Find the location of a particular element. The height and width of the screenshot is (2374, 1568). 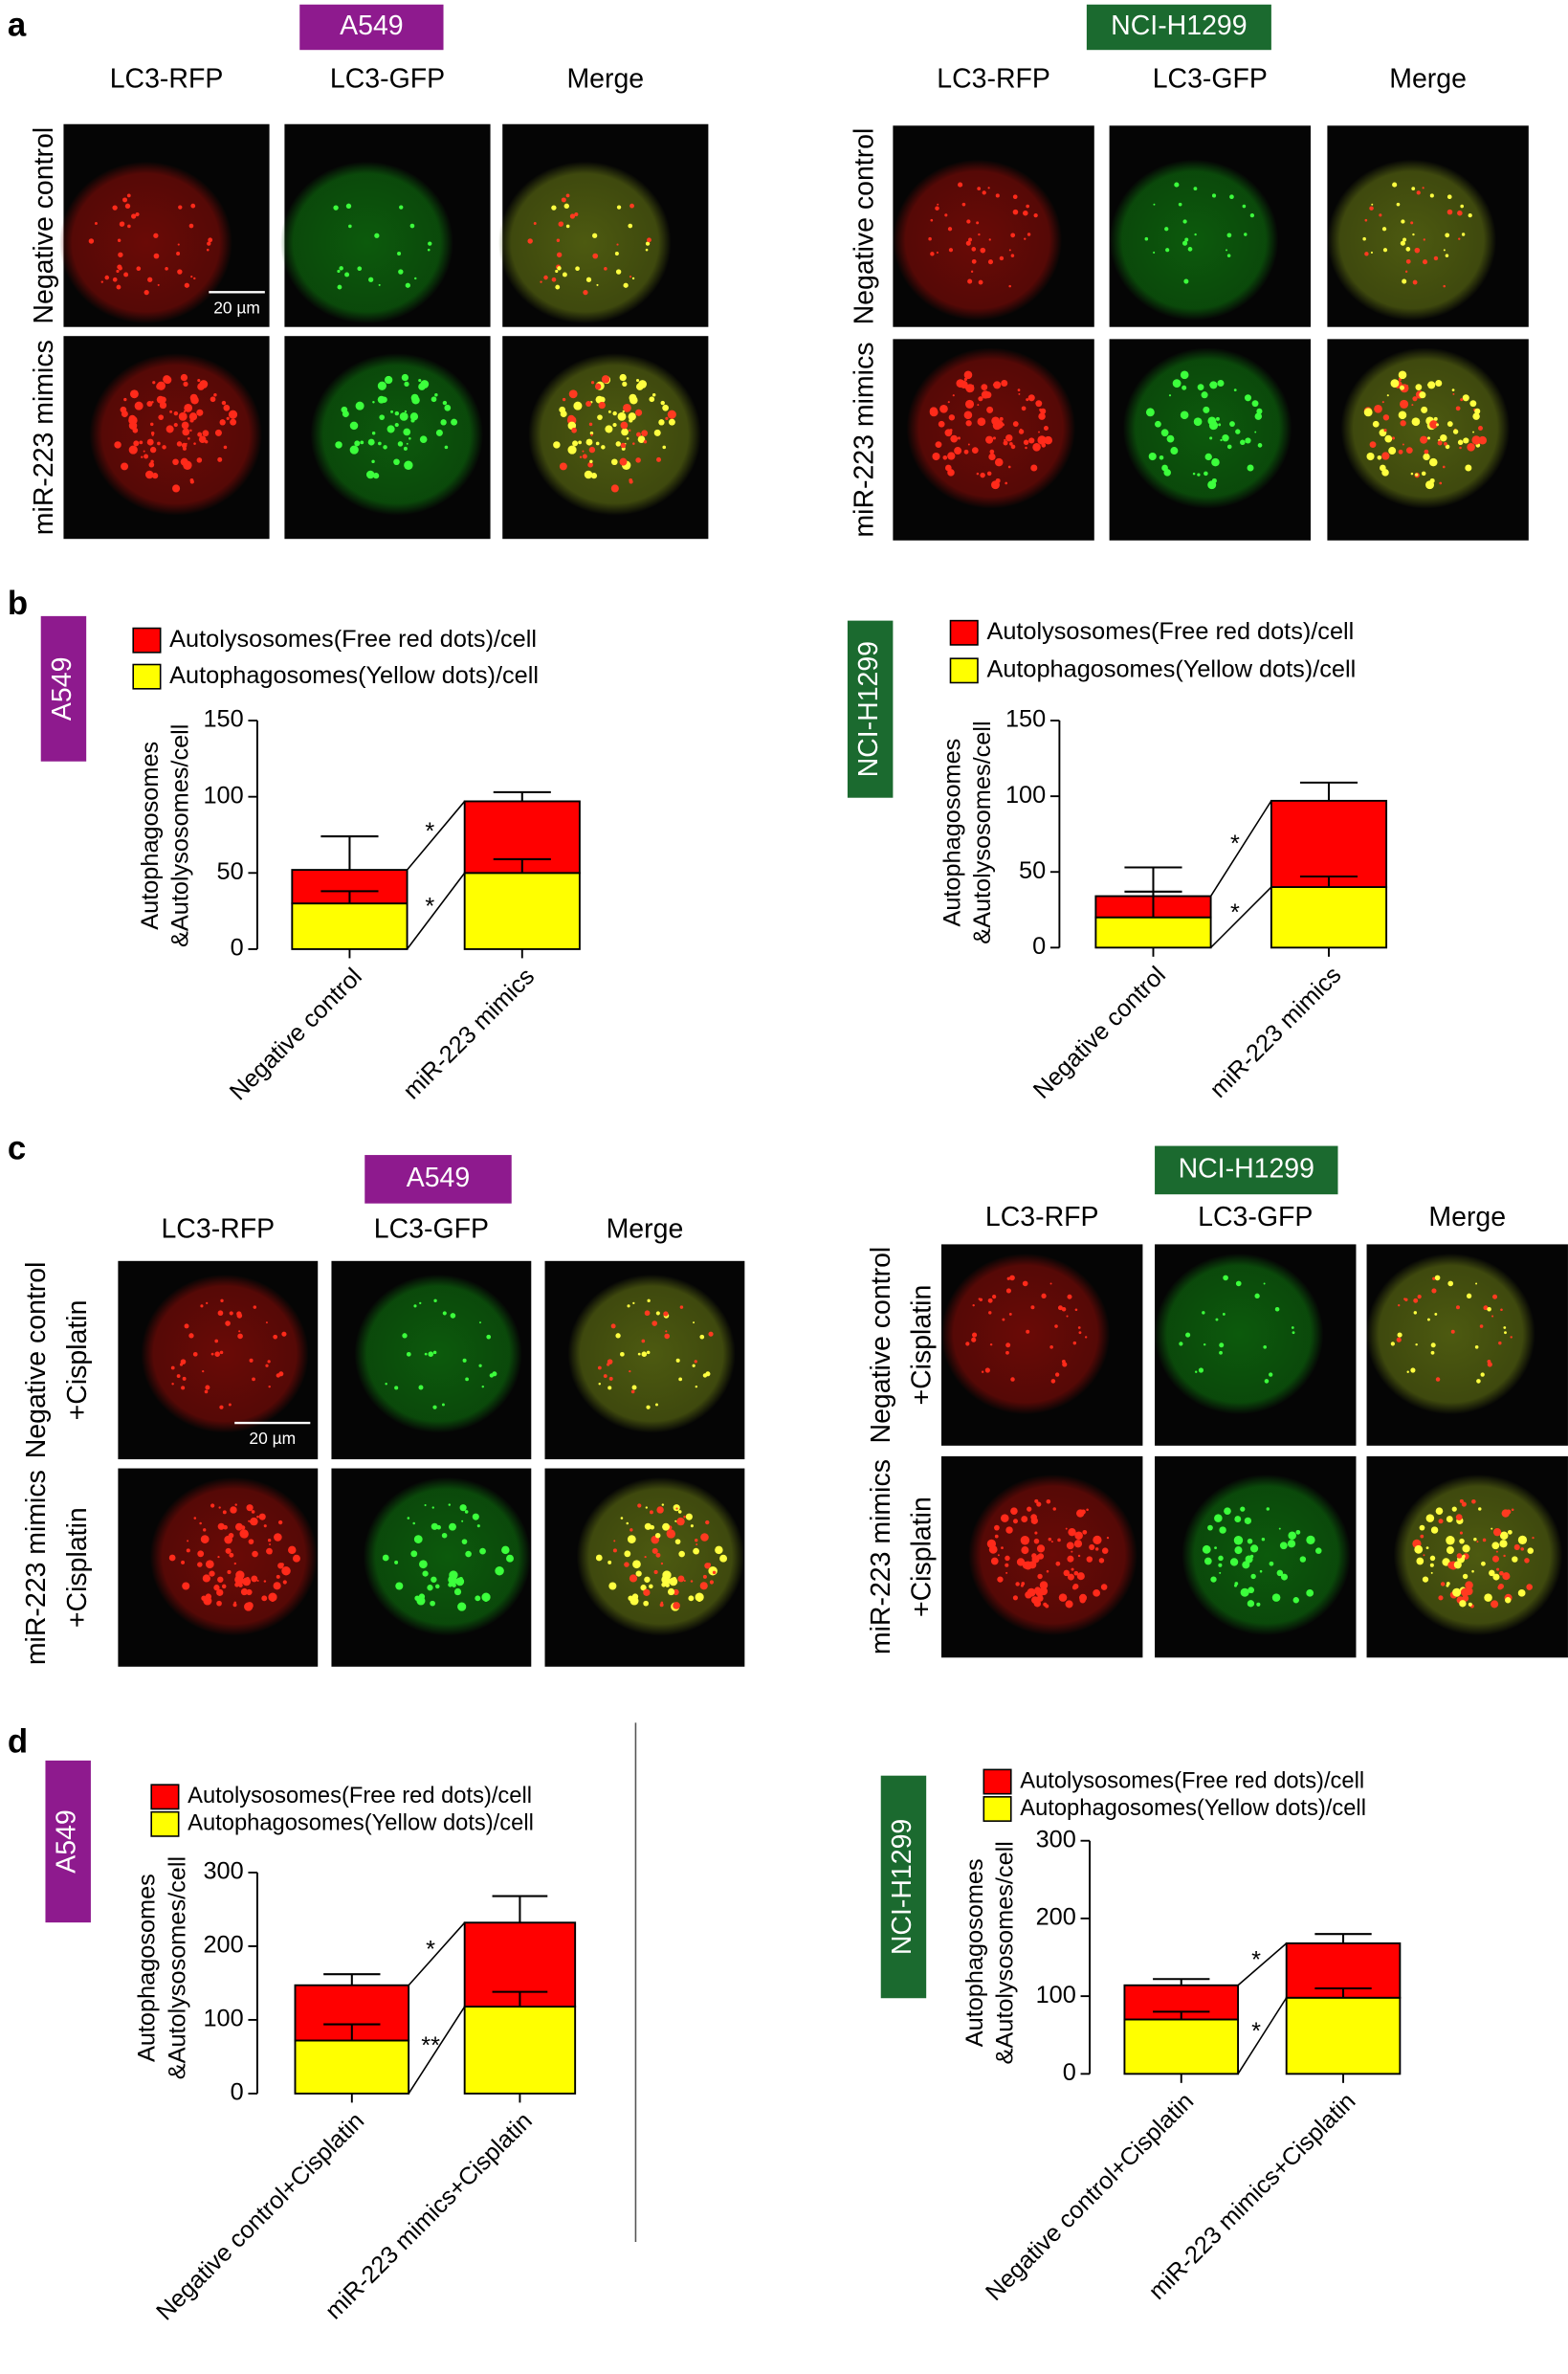

legend-swatch is located at coordinates (964, 633).